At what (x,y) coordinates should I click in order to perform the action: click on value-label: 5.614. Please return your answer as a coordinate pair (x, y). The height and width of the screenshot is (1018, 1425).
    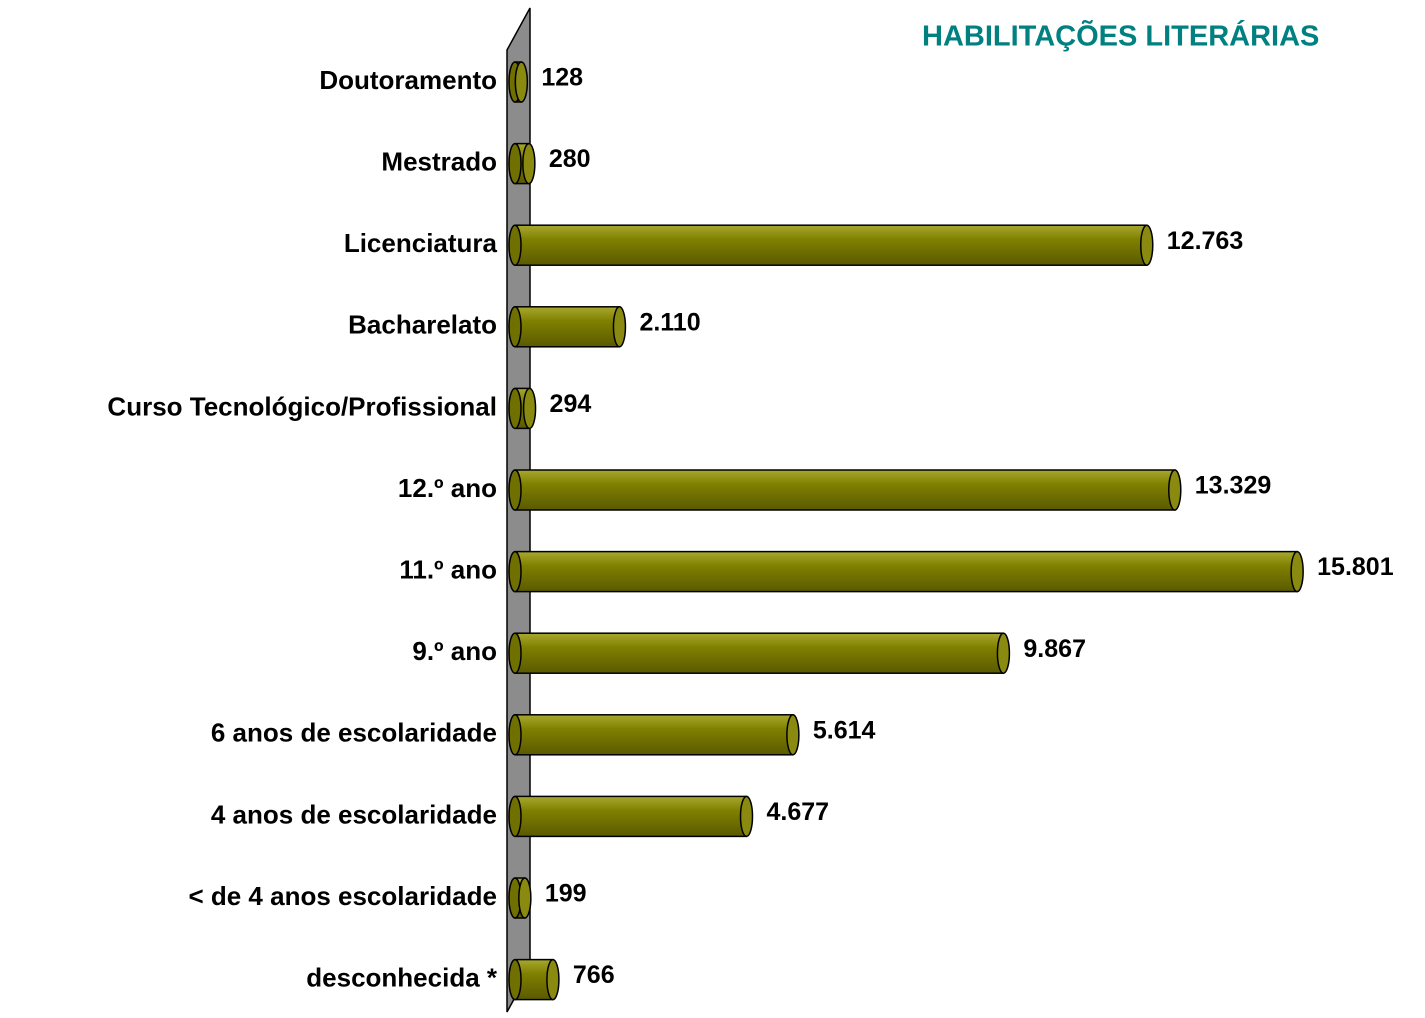
    Looking at the image, I should click on (844, 730).